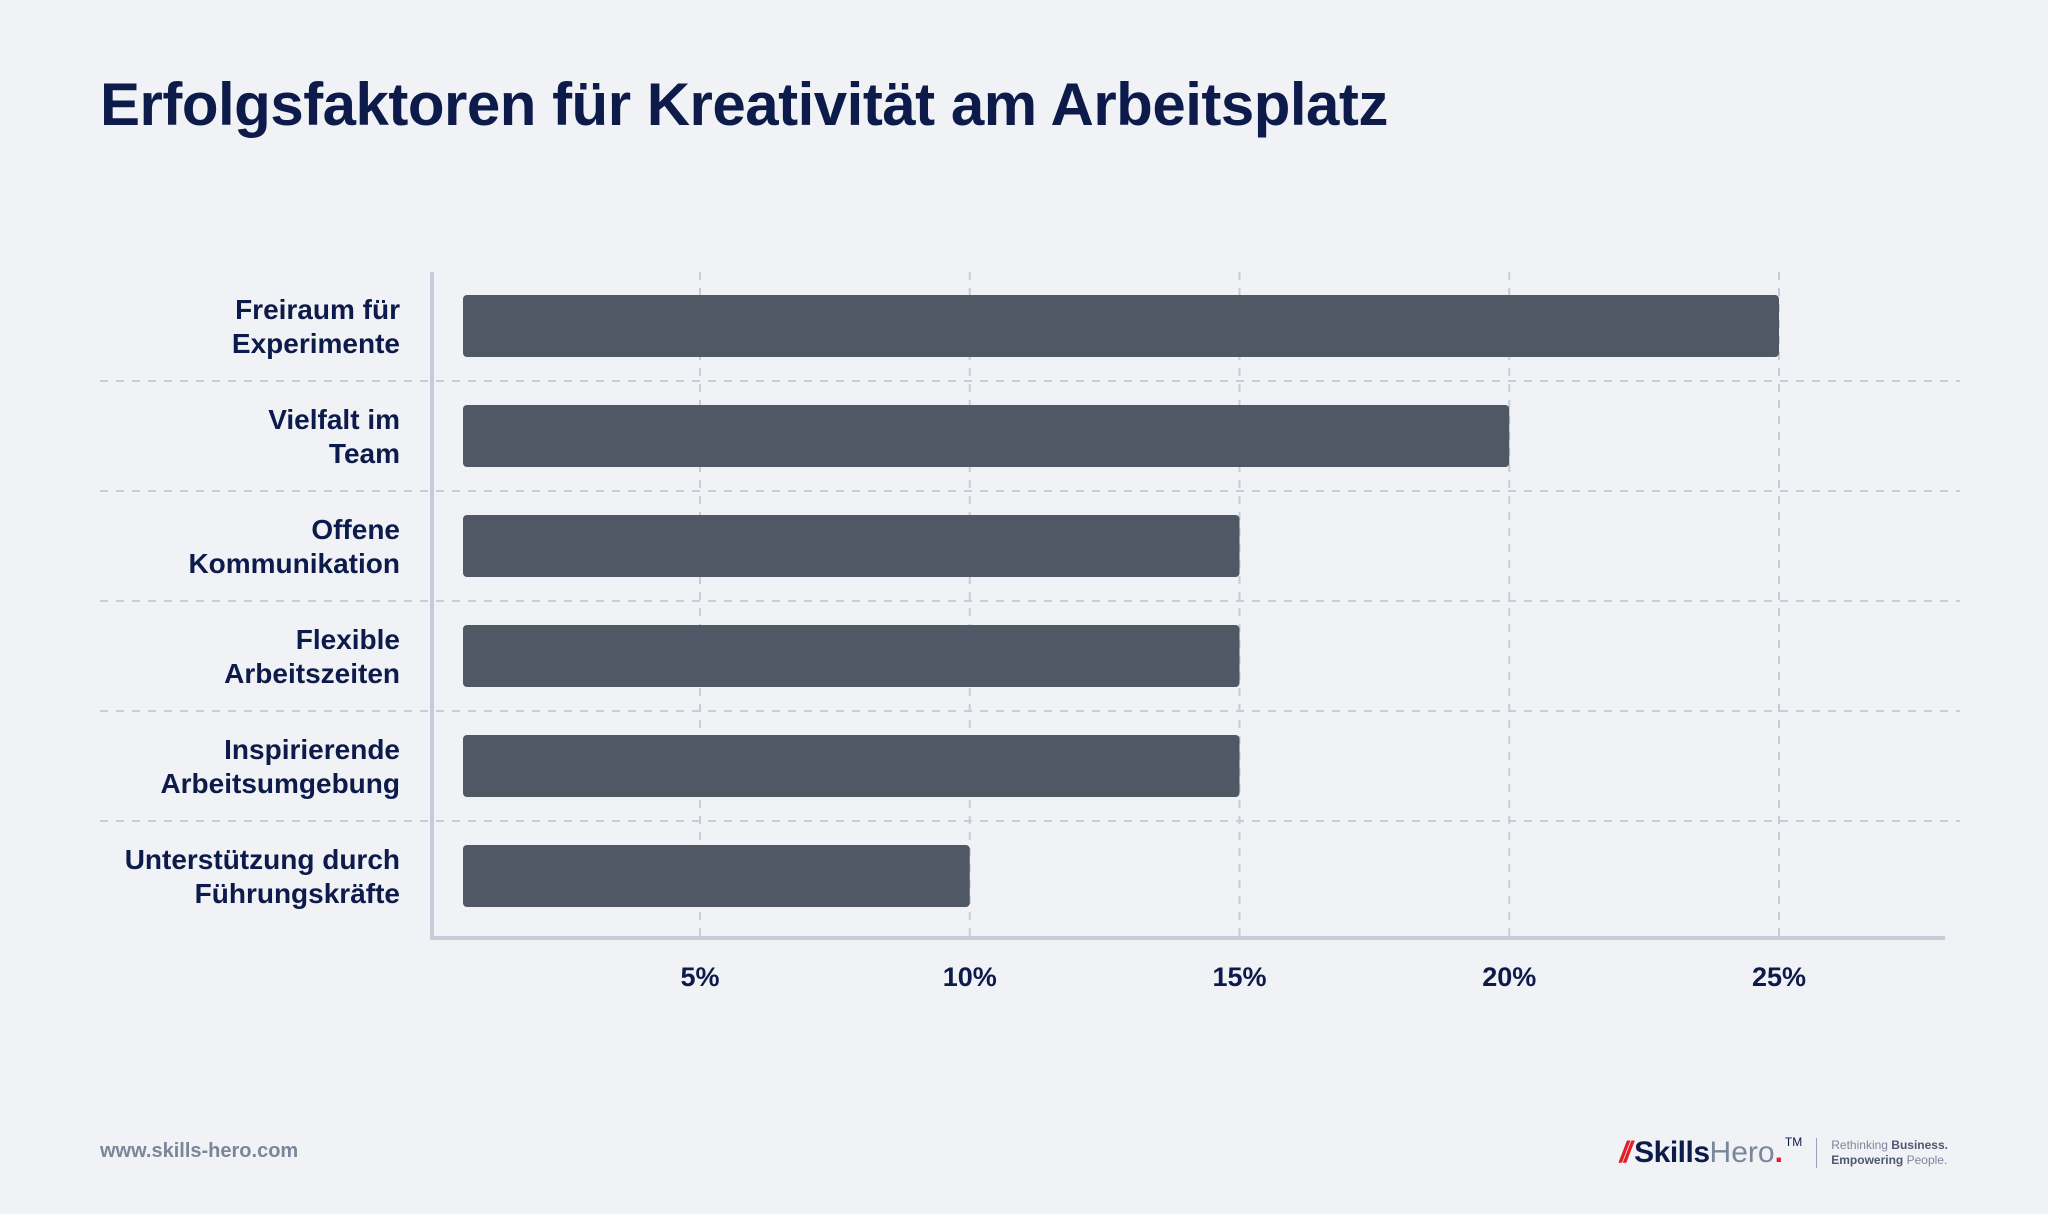  What do you see at coordinates (1239, 977) in the screenshot?
I see `x-tick-label: 15%` at bounding box center [1239, 977].